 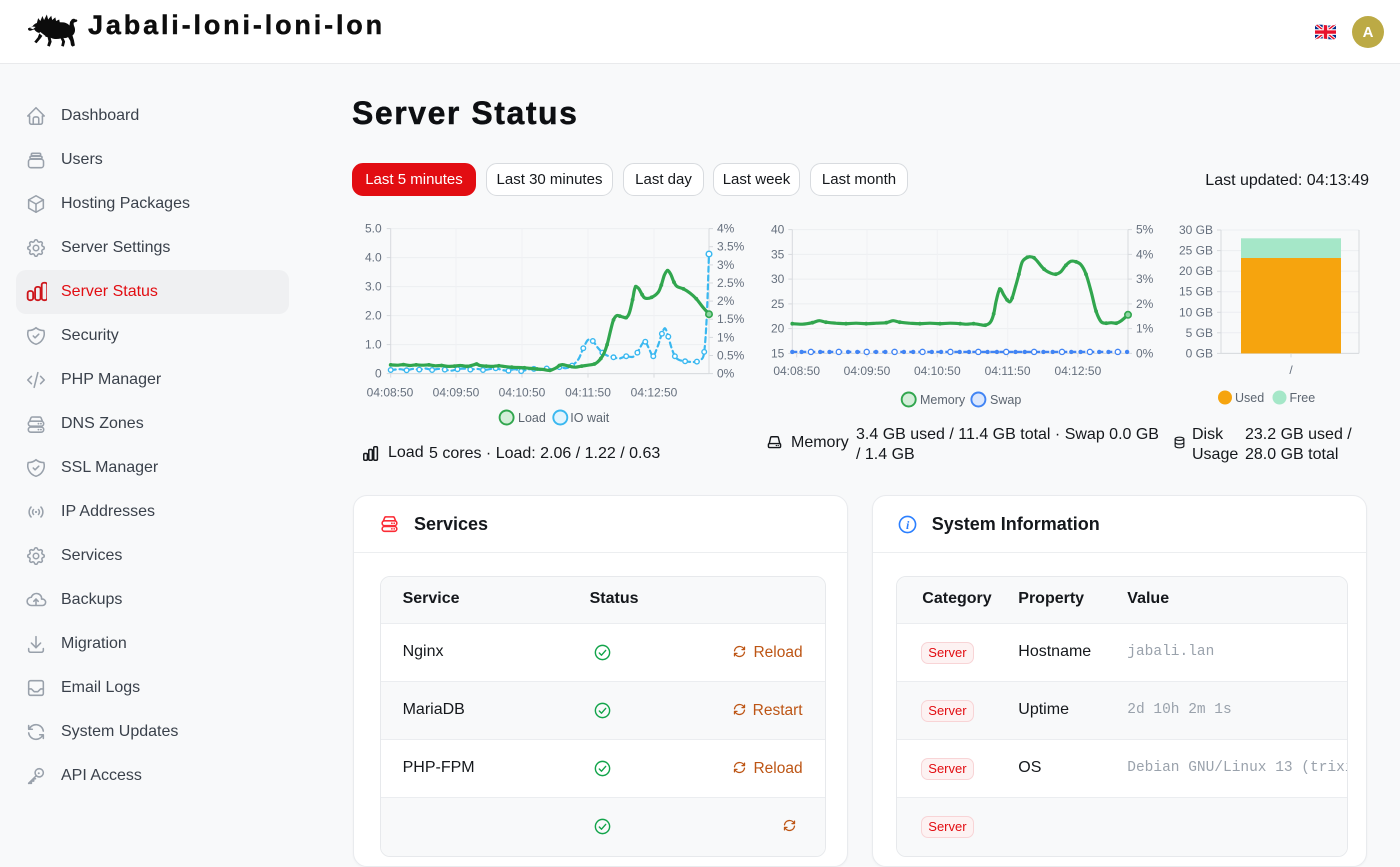 What do you see at coordinates (1196, 230) in the screenshot?
I see `svg-text: 30 GB` at bounding box center [1196, 230].